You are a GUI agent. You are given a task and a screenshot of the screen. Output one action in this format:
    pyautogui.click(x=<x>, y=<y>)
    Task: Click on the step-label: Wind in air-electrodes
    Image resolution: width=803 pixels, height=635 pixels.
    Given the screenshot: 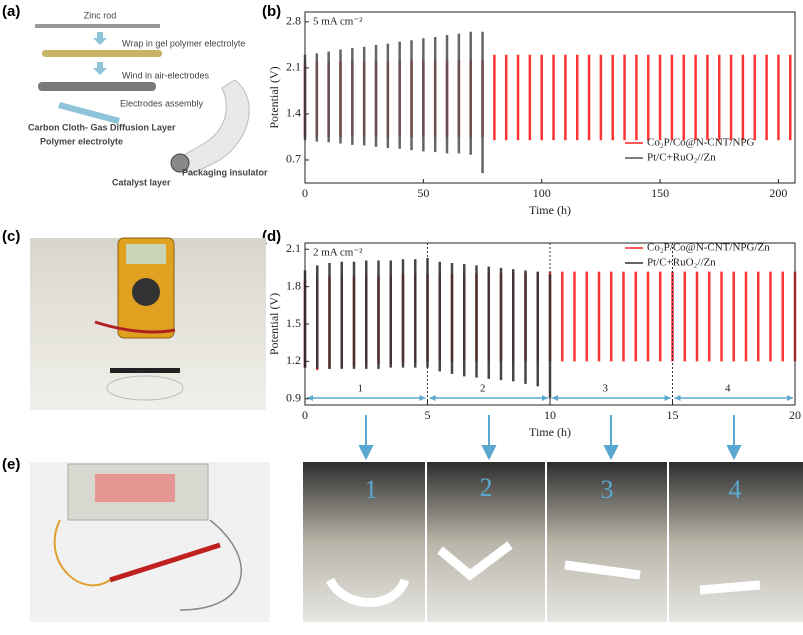 What is the action you would take?
    pyautogui.click(x=166, y=75)
    